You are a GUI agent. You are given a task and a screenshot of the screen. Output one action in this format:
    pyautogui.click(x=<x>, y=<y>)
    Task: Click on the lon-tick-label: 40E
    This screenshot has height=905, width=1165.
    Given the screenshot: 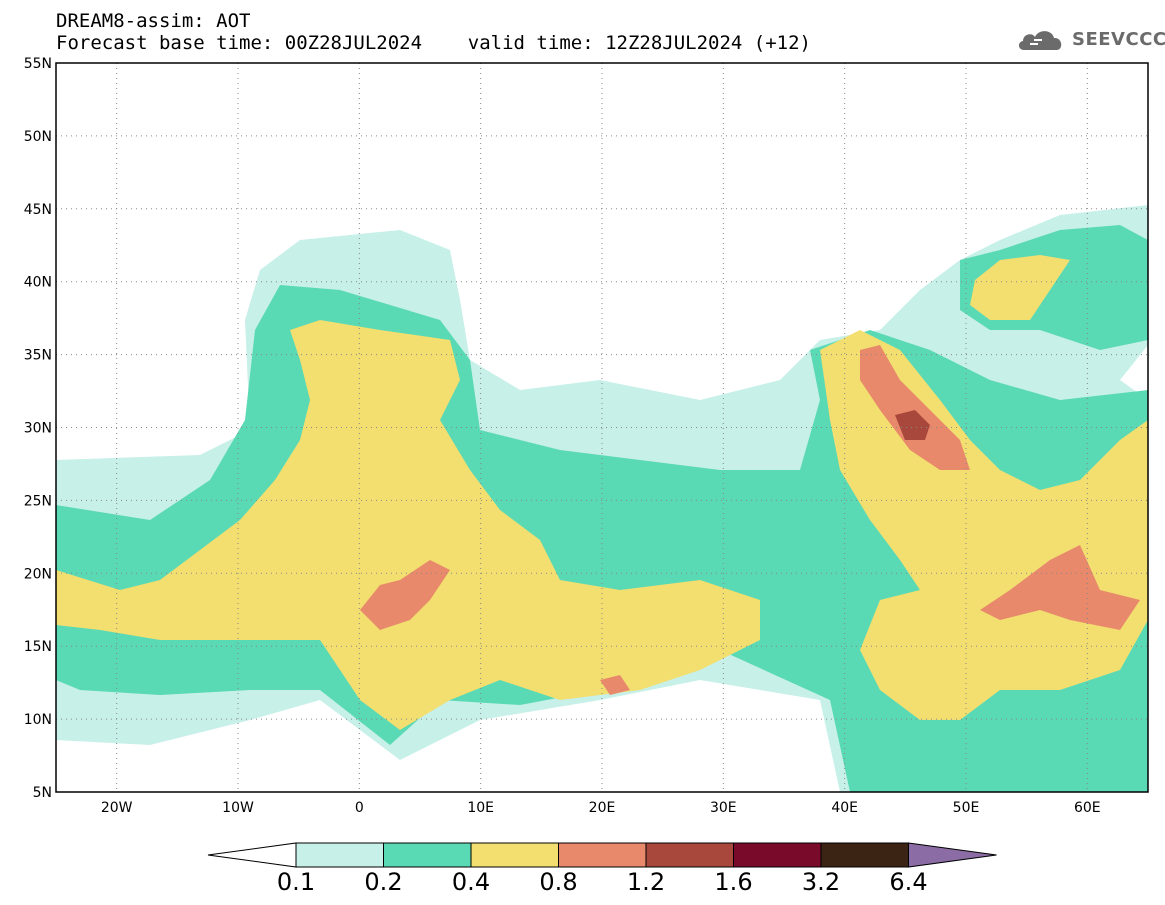 What is the action you would take?
    pyautogui.click(x=844, y=808)
    